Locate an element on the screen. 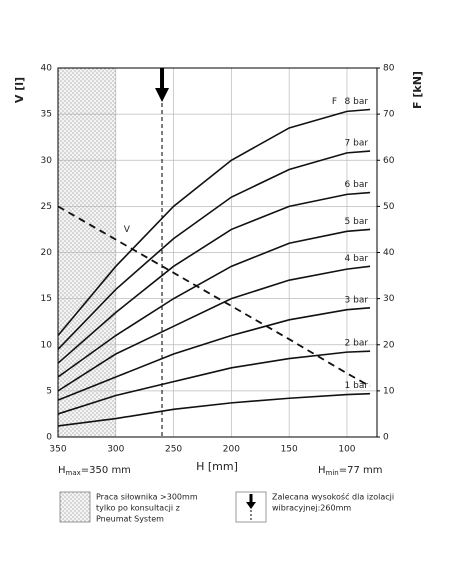 This screenshot has width=452, height=588. y-tick-label: 10 is located at coordinates (47, 345).